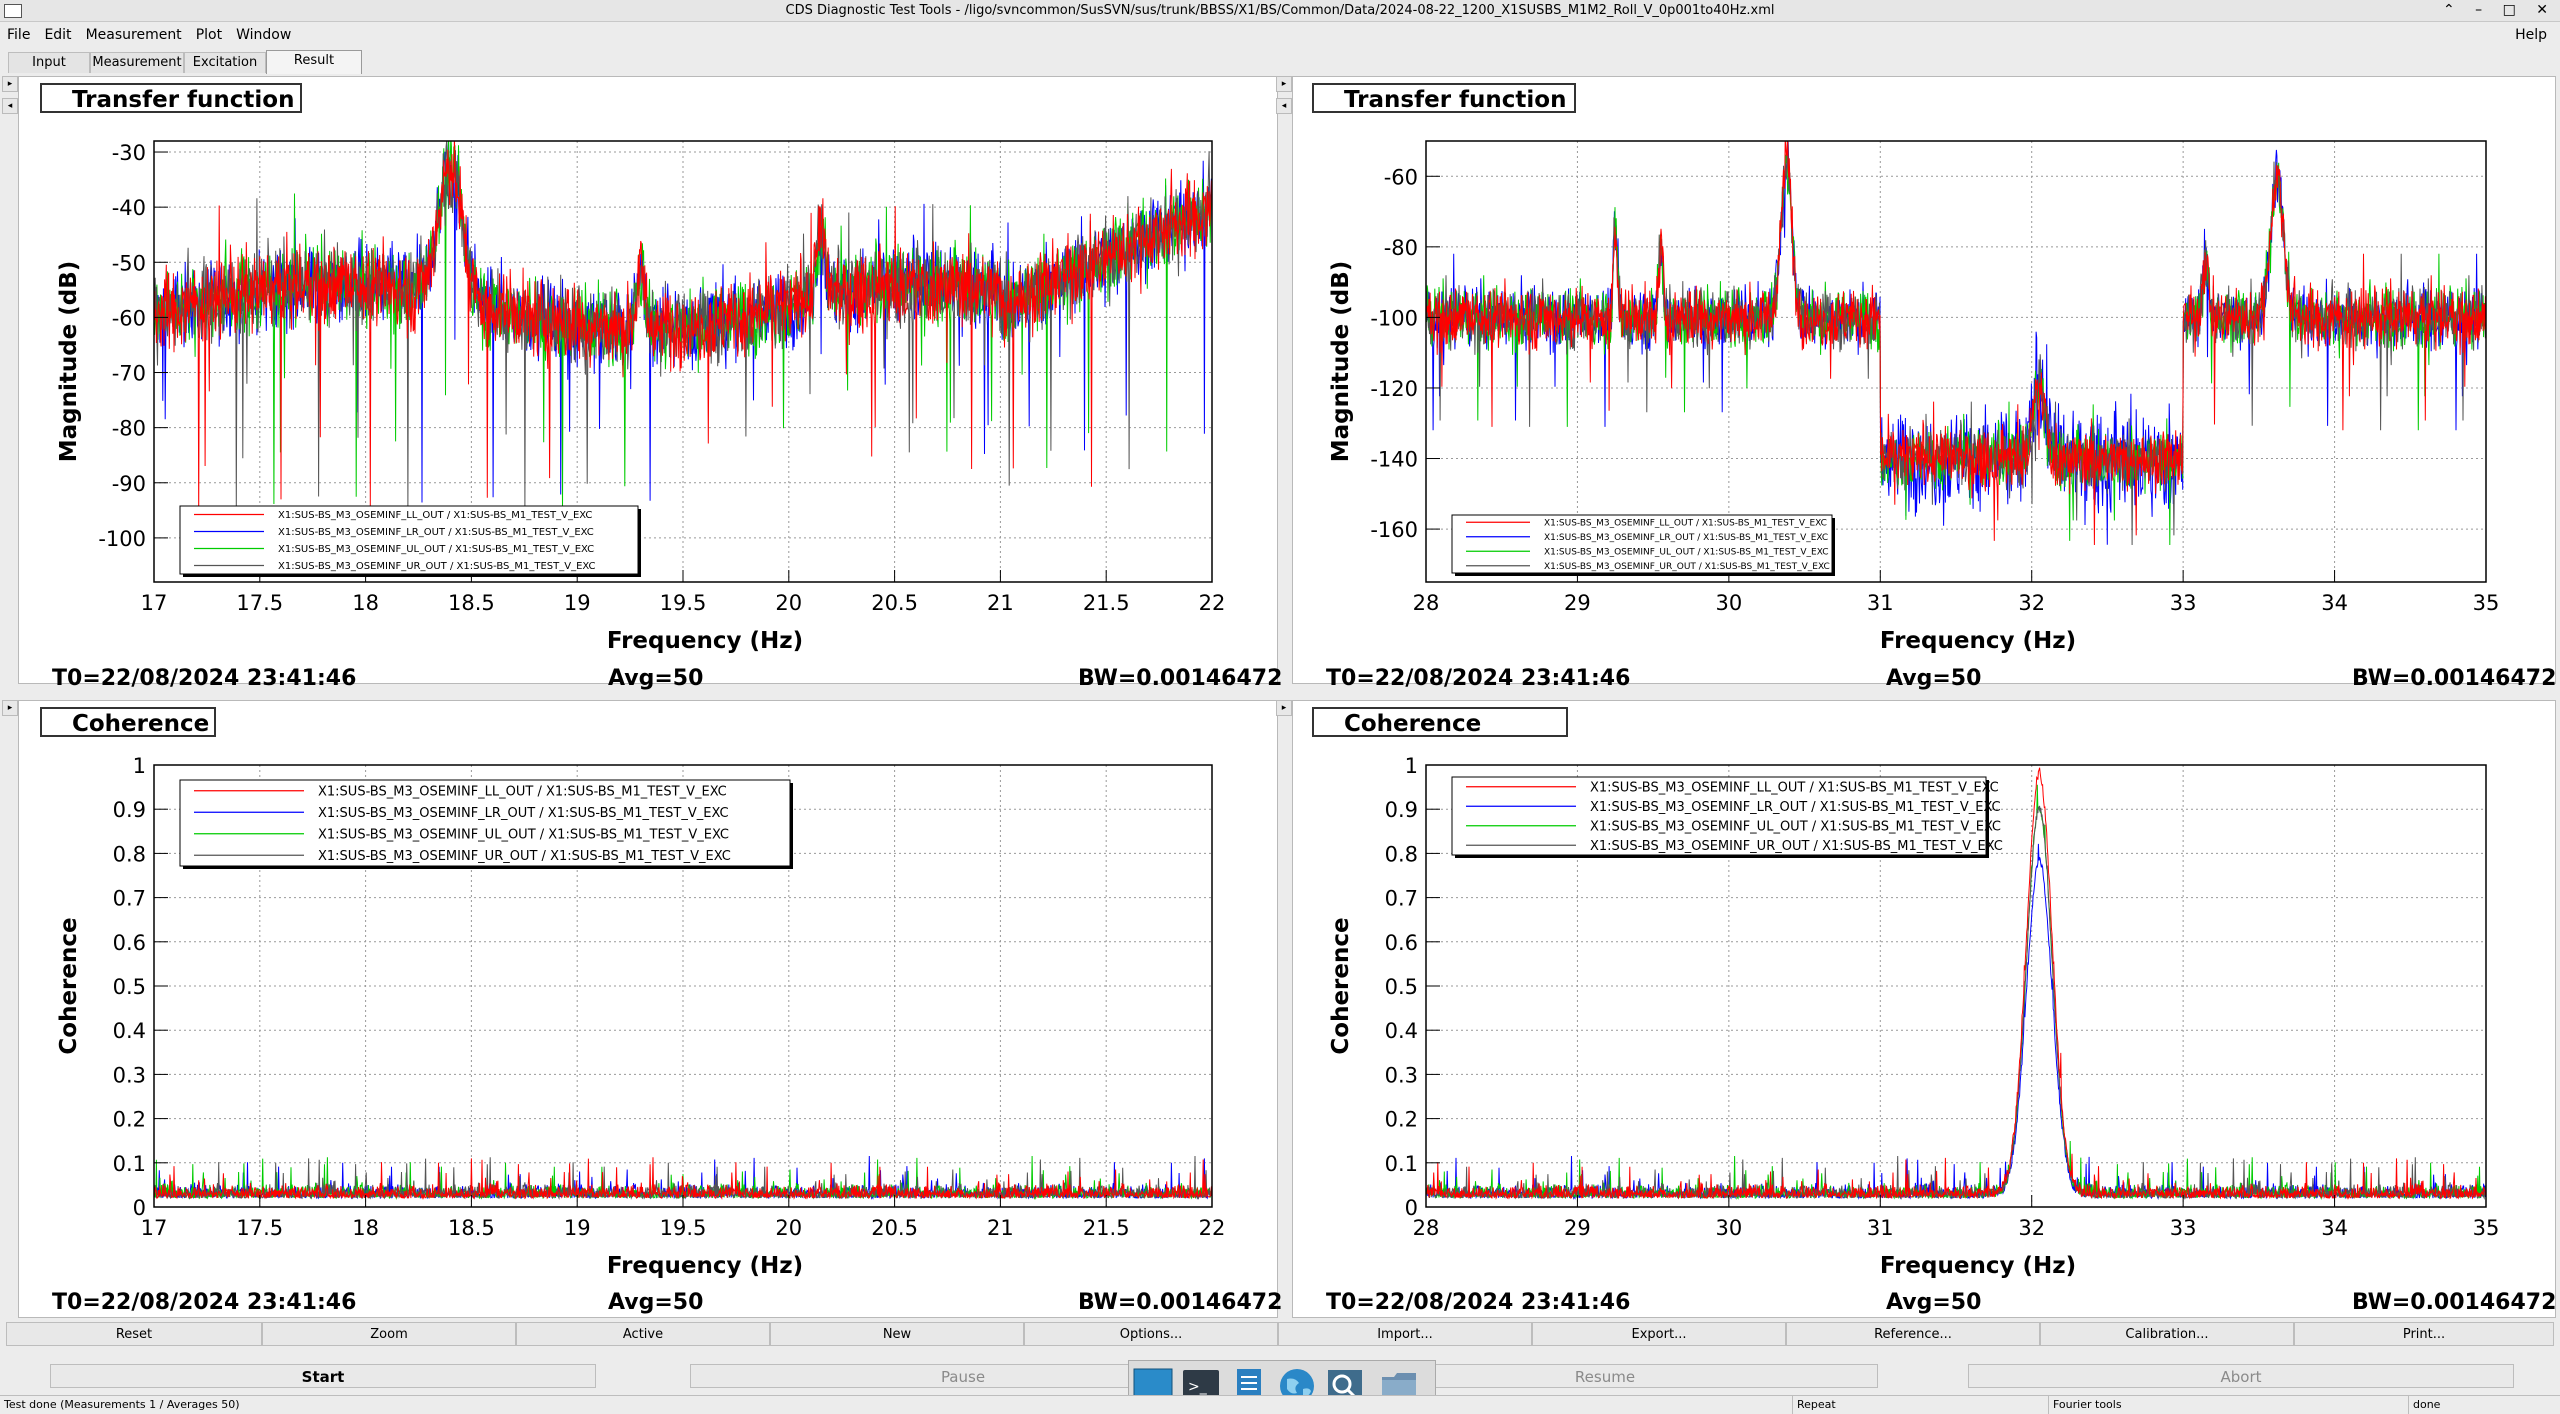 The image size is (2560, 1414). I want to click on tab-measurement: Measurement, so click(137, 62).